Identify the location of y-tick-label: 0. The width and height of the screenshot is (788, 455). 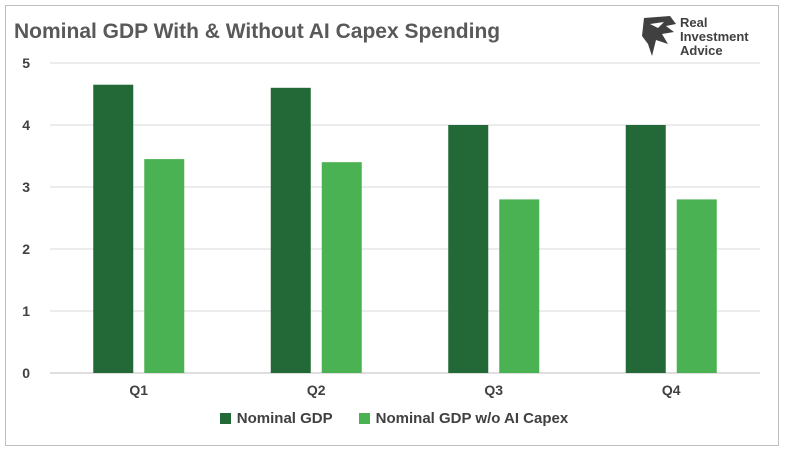
(26, 373).